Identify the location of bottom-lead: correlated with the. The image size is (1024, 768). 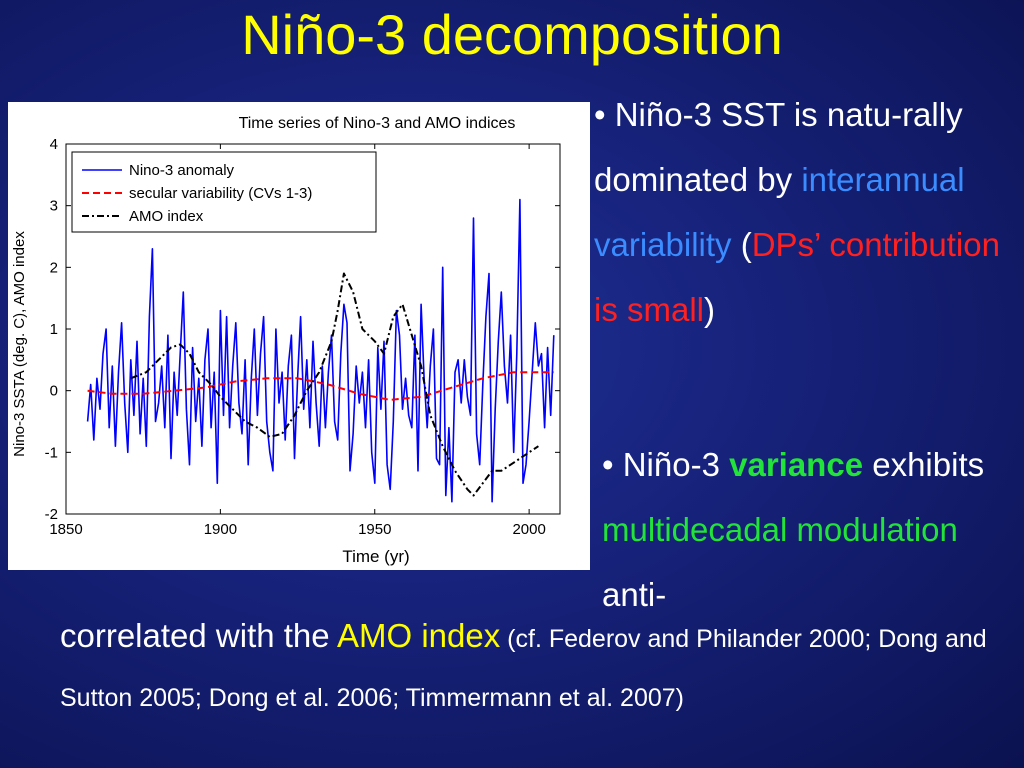
(198, 635).